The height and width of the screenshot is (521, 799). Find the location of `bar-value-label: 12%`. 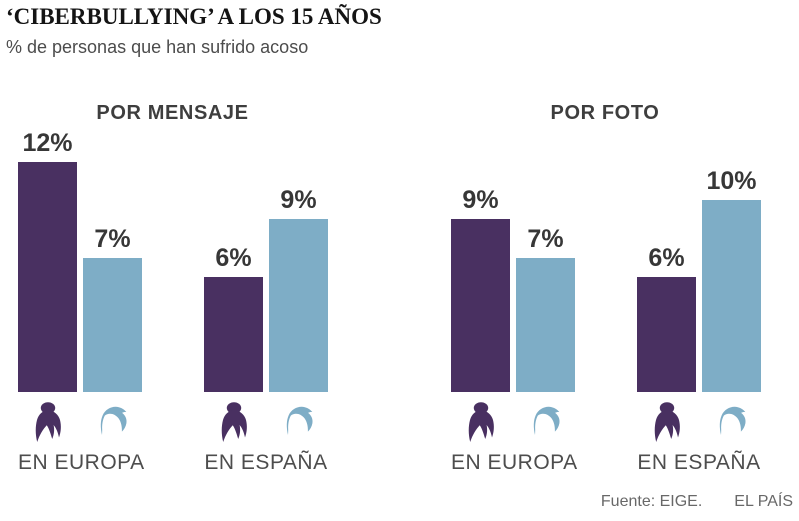

bar-value-label: 12% is located at coordinates (47, 143).